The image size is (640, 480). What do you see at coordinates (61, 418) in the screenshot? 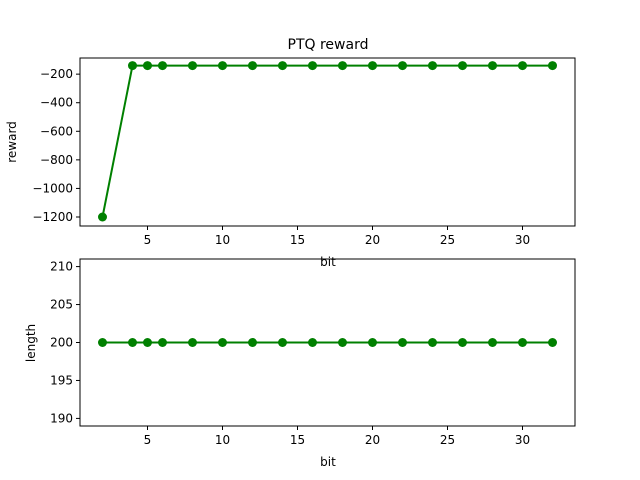
I see `y-tick-label: 190` at bounding box center [61, 418].